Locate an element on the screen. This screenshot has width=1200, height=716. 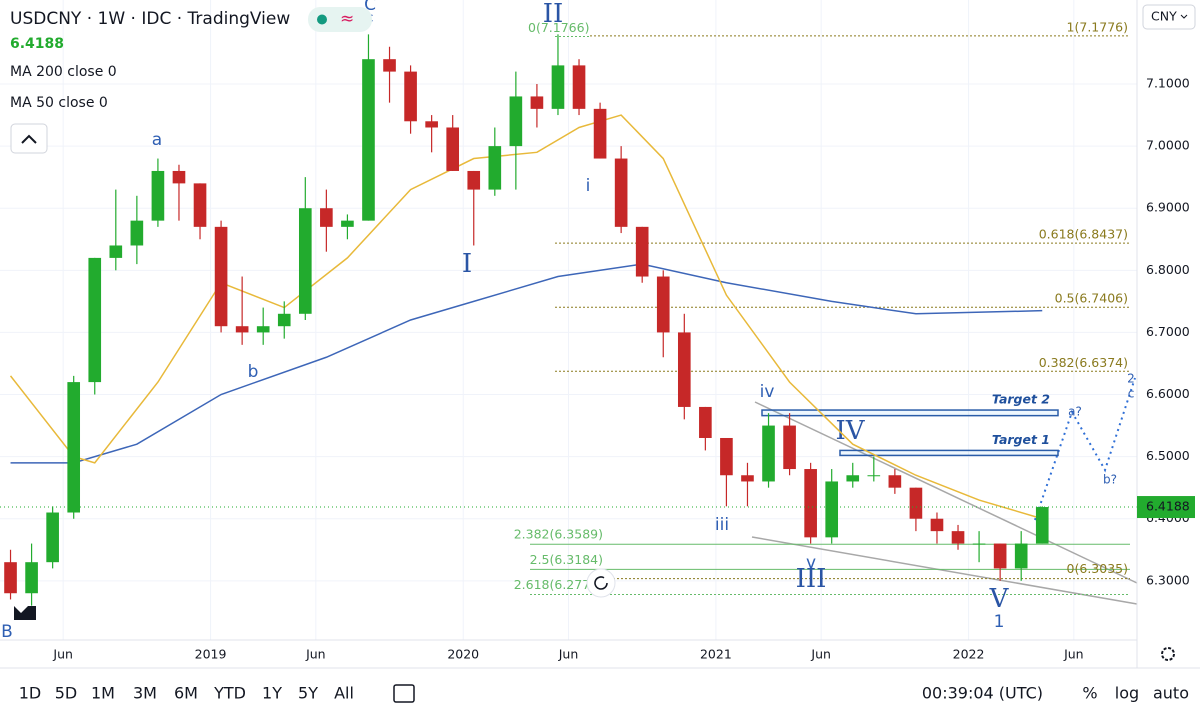
fib-label: 0(6.3035) is located at coordinates (1097, 568).